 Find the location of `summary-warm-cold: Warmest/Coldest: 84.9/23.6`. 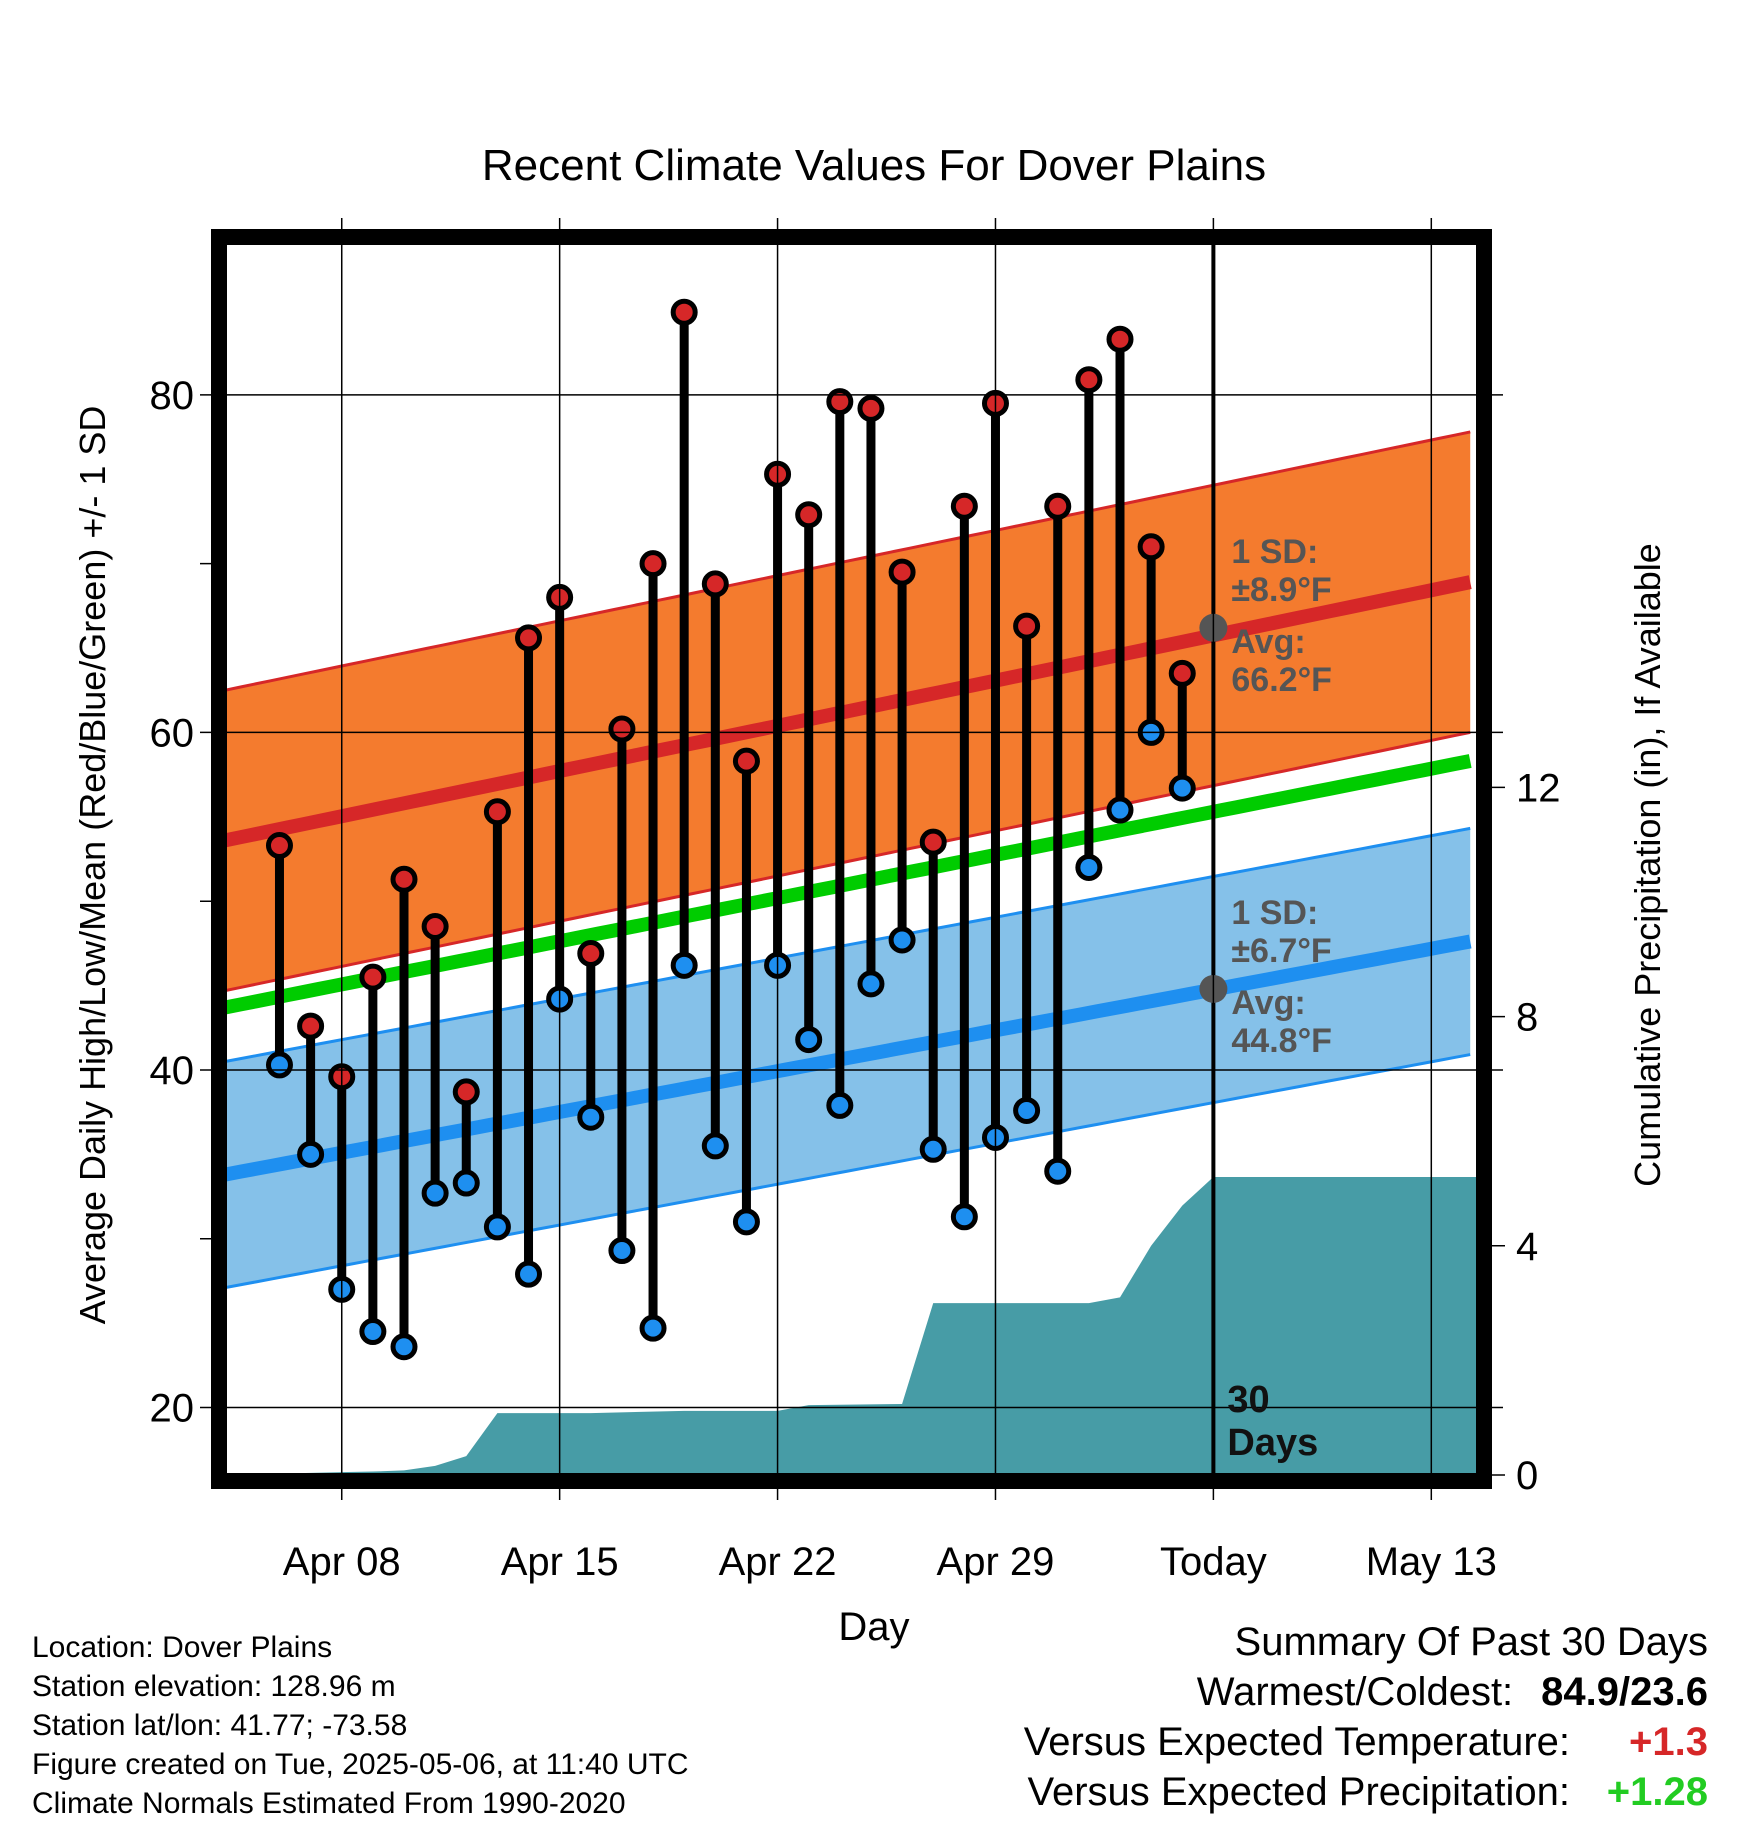

summary-warm-cold: Warmest/Coldest: 84.9/23.6 is located at coordinates (1366, 1692).